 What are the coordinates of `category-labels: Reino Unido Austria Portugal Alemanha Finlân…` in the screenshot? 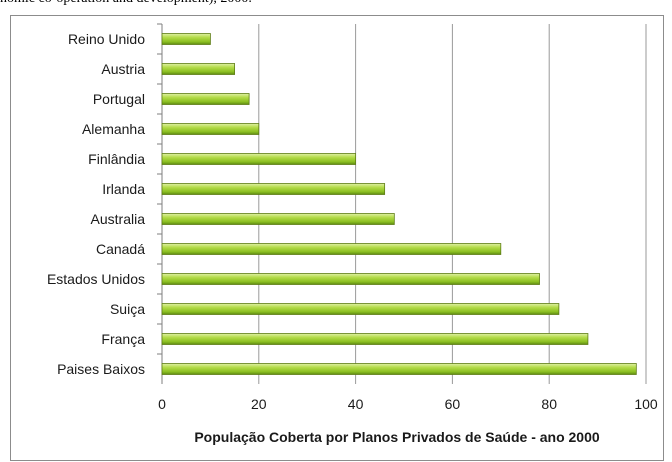 It's located at (96, 204).